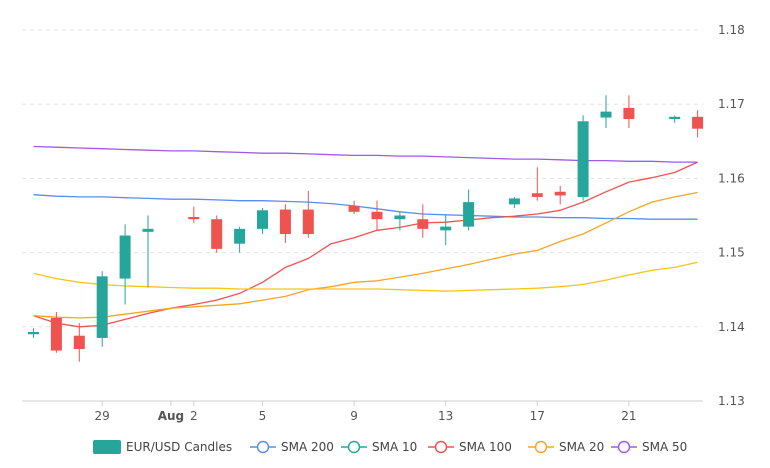  Describe the element at coordinates (171, 416) in the screenshot. I see `x-tick-label: Aug` at that location.